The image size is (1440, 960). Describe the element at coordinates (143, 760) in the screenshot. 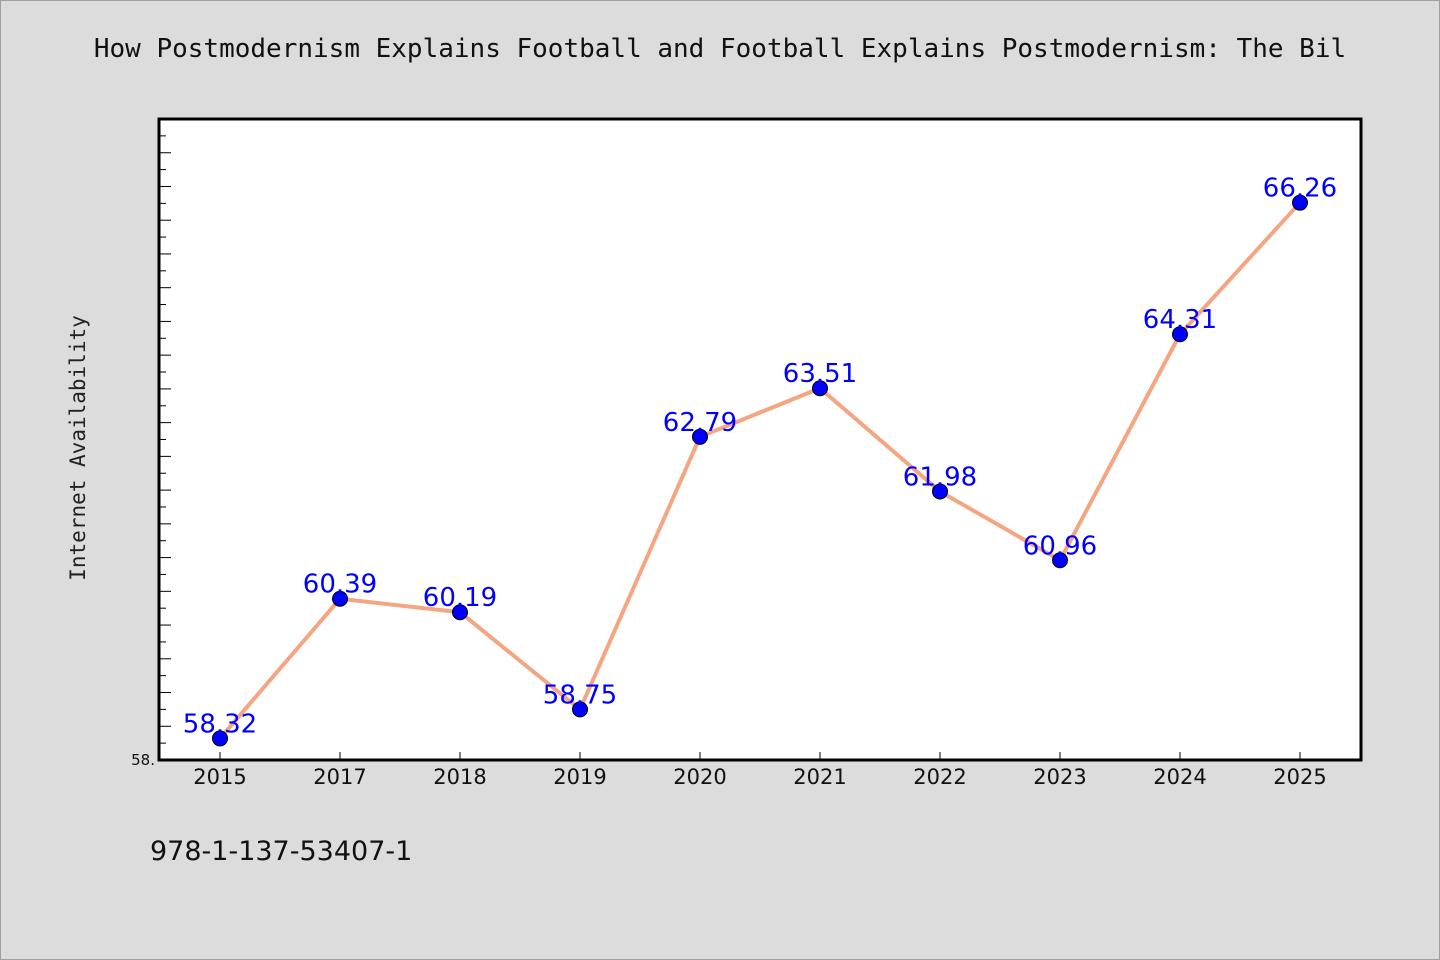

I see `y-tick-label: 58.` at that location.